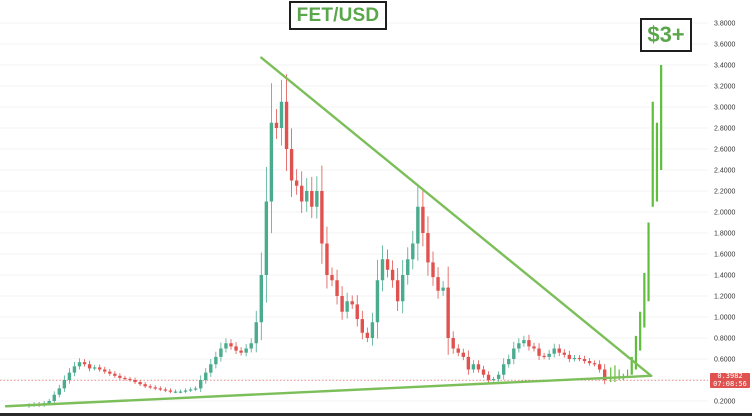  I want to click on y-tick-label: 1.2000, so click(725, 297).